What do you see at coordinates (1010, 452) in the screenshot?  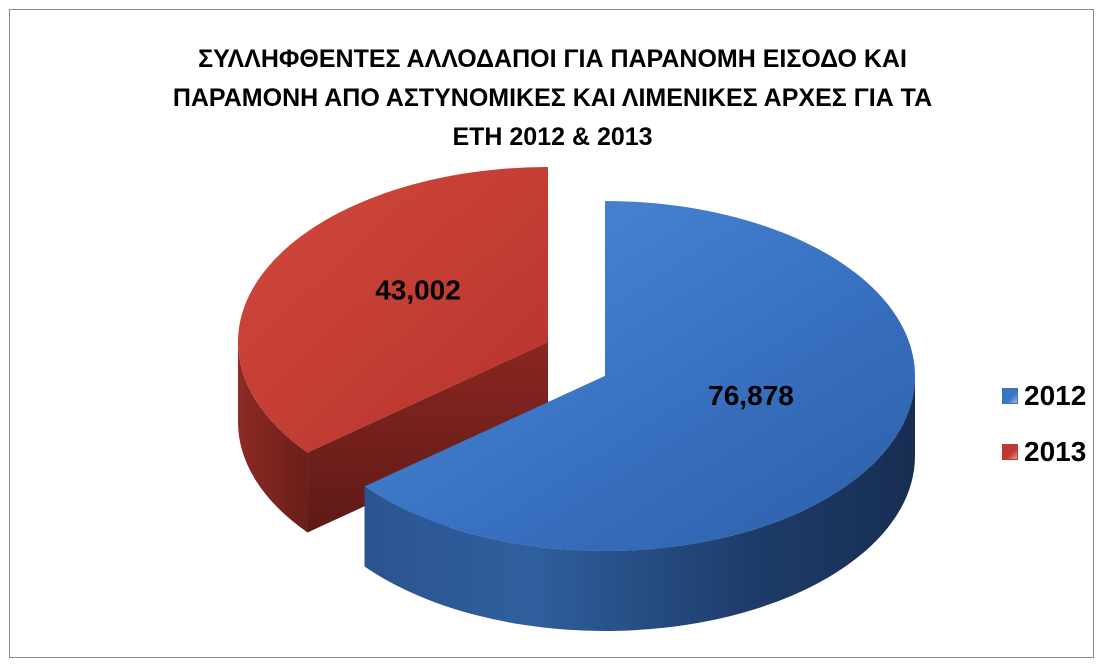 I see `legend-swatch-2013` at bounding box center [1010, 452].